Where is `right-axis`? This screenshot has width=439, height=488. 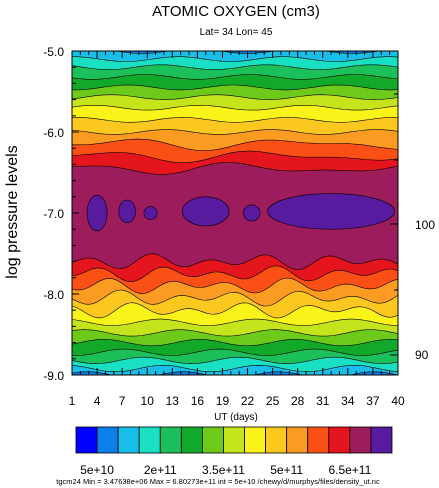
right-axis is located at coordinates (394, 224).